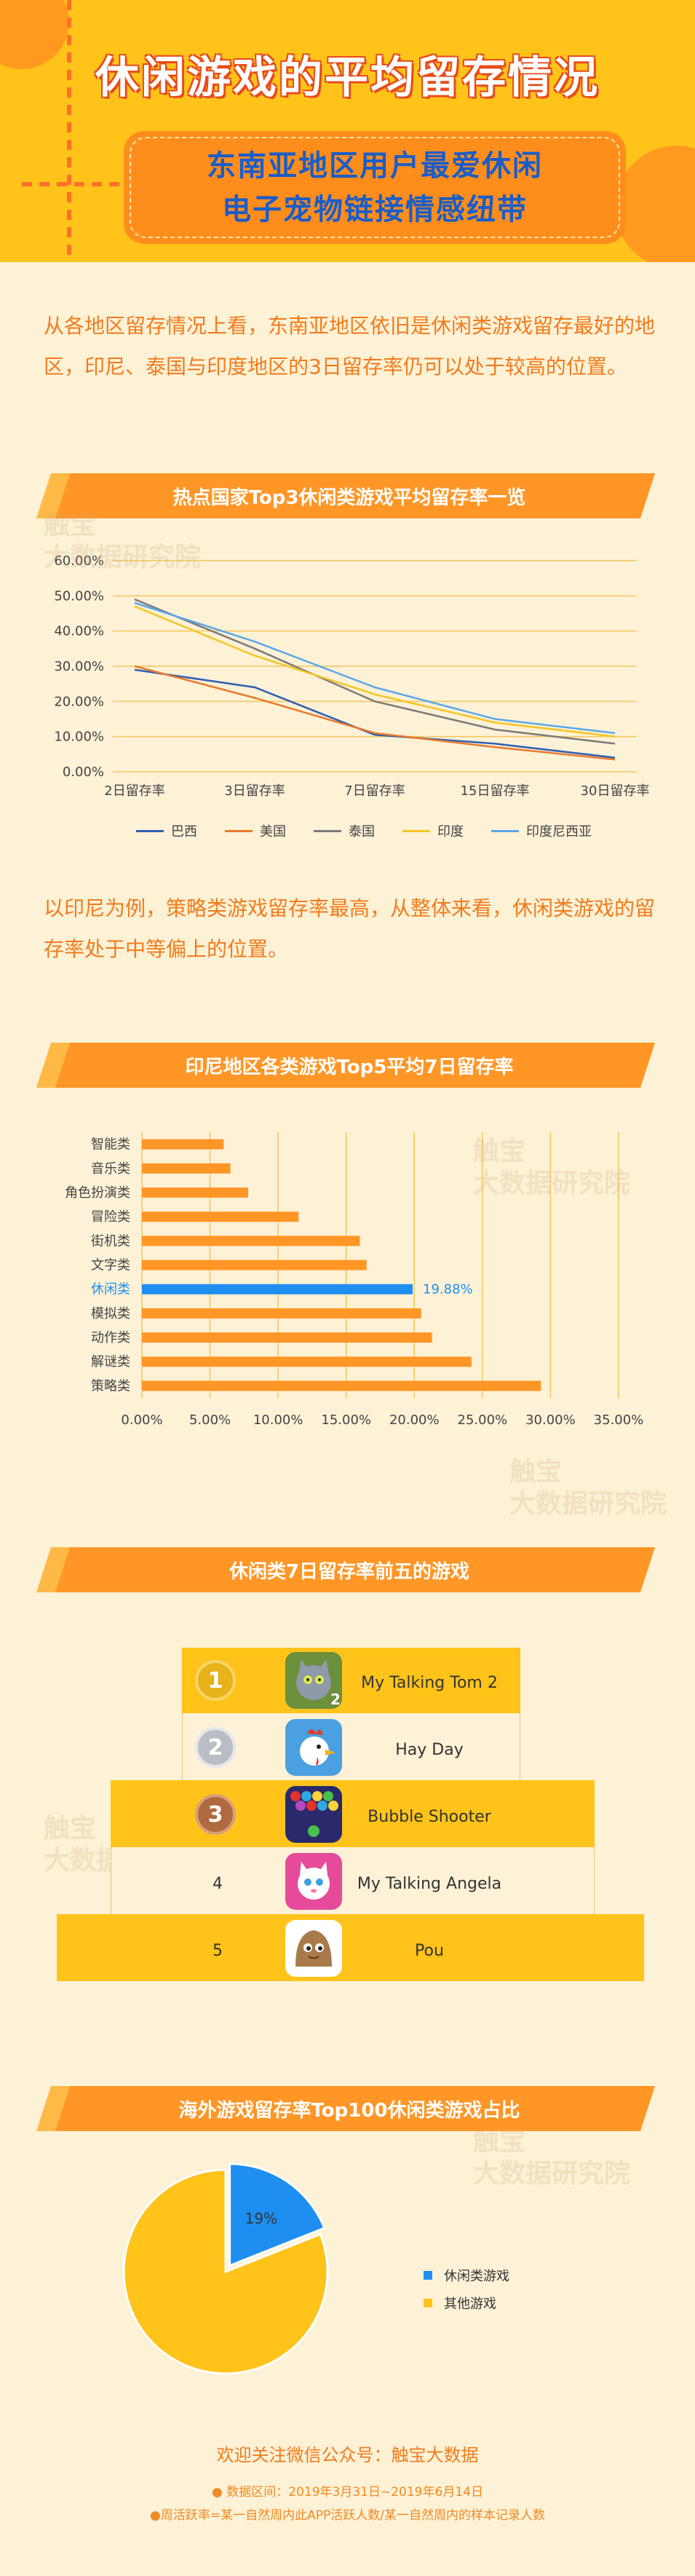 This screenshot has width=695, height=2576. I want to click on line-chart-legend: 巴西 美国 泰国 印度 印度尼西亚, so click(364, 831).